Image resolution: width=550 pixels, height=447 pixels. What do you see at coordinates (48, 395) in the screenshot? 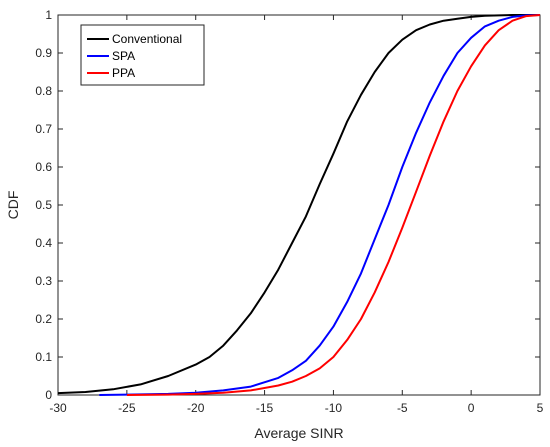
I see `y-tick-label: 0` at bounding box center [48, 395].